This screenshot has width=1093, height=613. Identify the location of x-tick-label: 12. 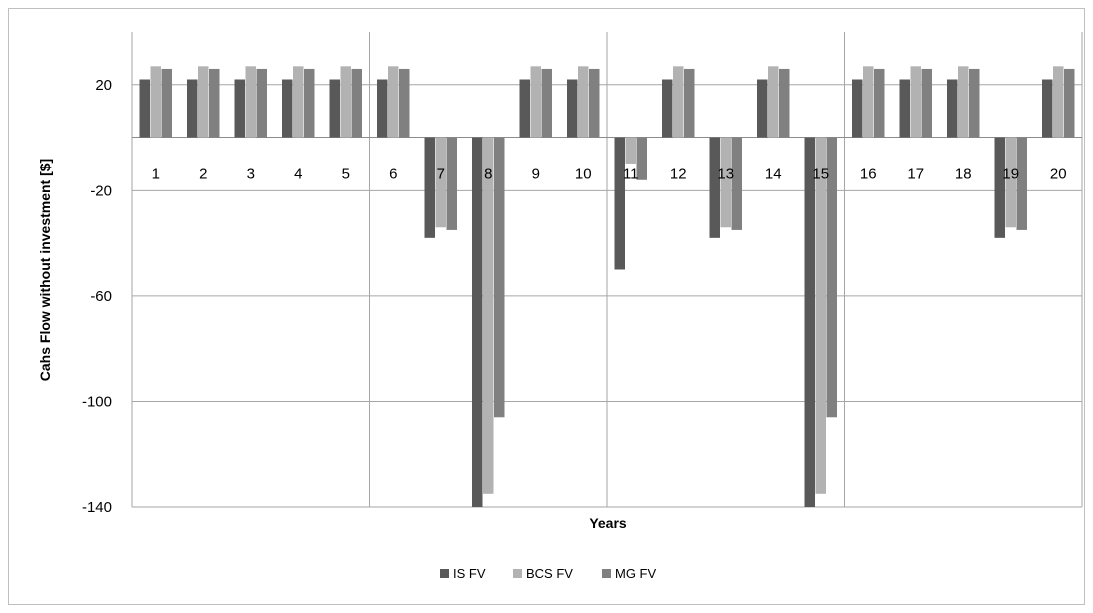
(678, 174).